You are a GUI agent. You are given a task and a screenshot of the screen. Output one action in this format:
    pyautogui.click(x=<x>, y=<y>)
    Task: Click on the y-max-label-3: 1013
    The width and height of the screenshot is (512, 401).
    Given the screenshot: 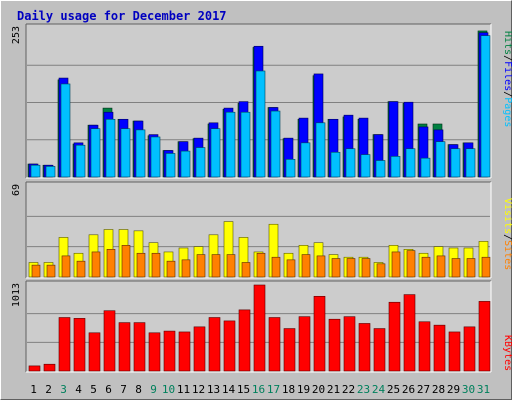 What is the action you would take?
    pyautogui.click(x=16, y=295)
    